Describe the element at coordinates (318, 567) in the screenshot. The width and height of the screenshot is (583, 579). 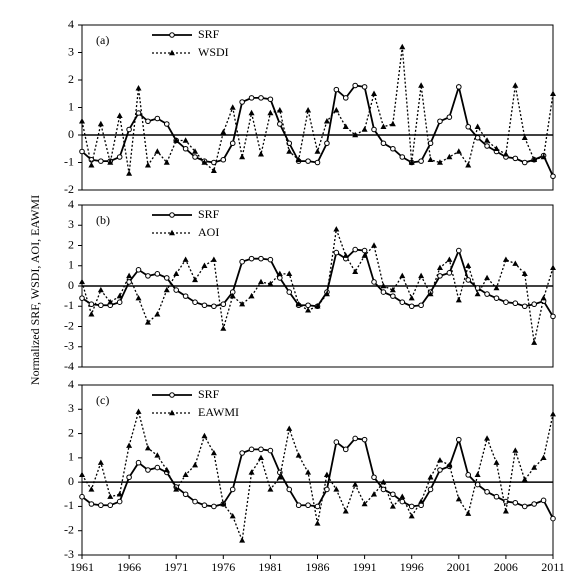
I see `x-tick-label: 1986` at that location.